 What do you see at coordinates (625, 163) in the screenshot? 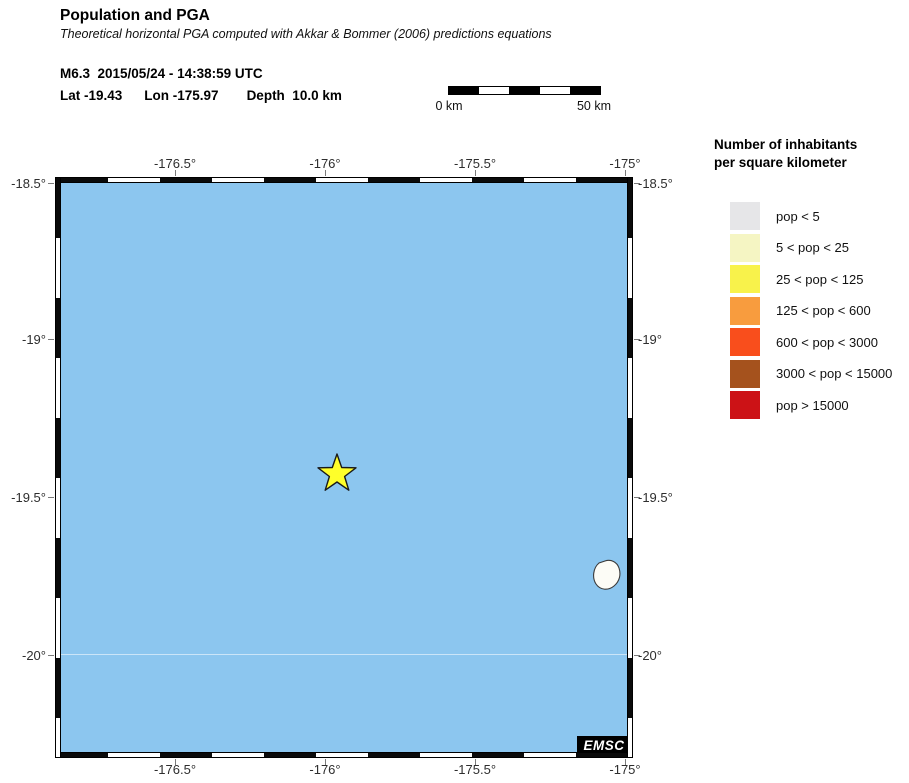
I see `lon-label-top: -175°` at bounding box center [625, 163].